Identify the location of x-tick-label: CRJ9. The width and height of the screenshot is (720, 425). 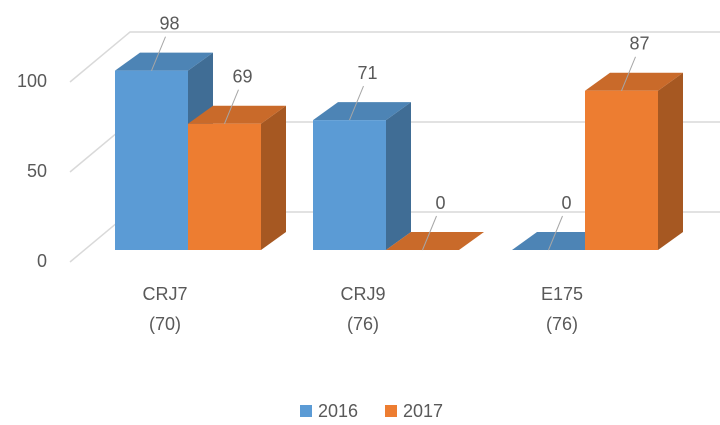
(362, 294).